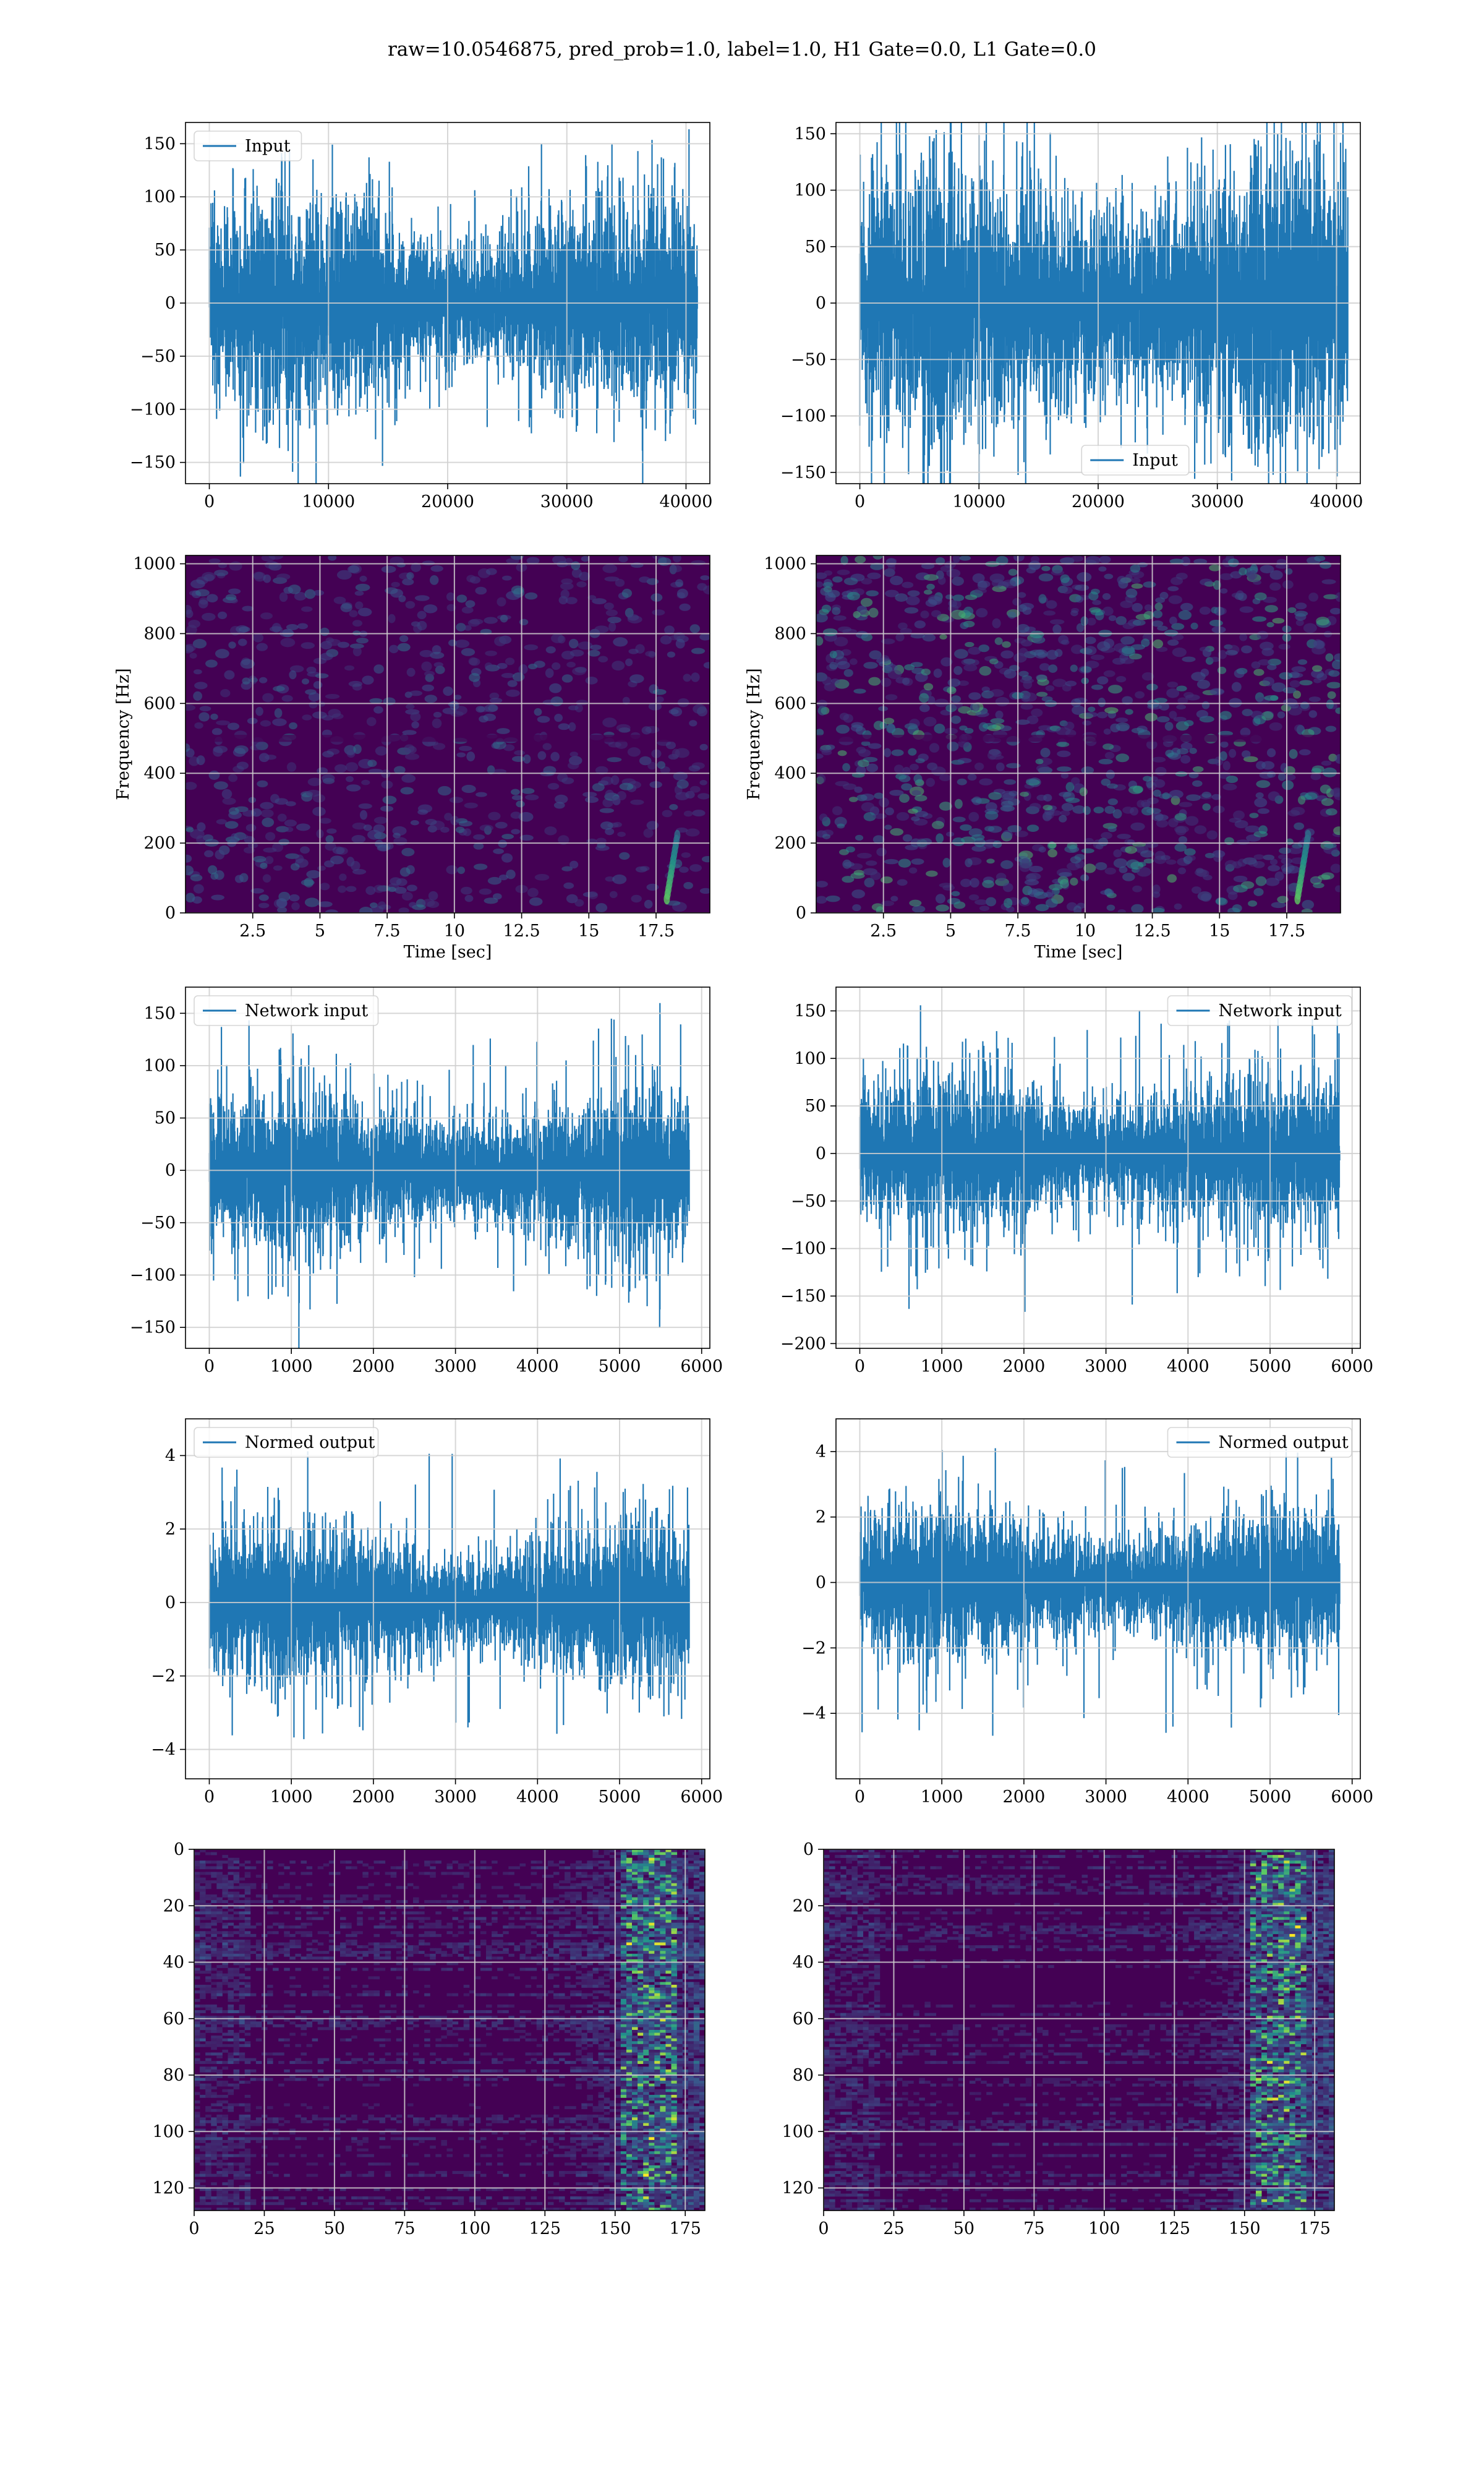 The height and width of the screenshot is (2474, 1484). Describe the element at coordinates (153, 1328) in the screenshot. I see `y-tick-label: −150` at that location.